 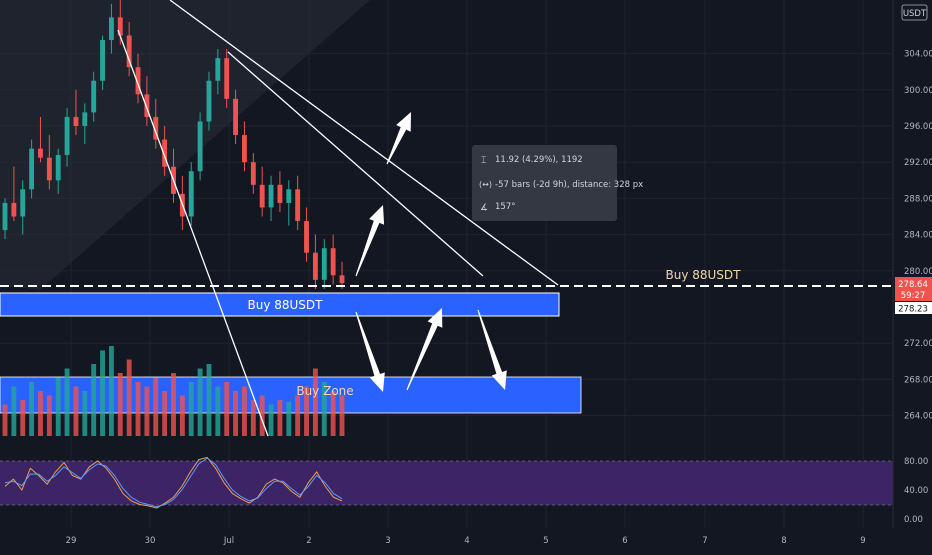 What do you see at coordinates (505, 207) in the screenshot?
I see `tooltip-angle-line: 157°` at bounding box center [505, 207].